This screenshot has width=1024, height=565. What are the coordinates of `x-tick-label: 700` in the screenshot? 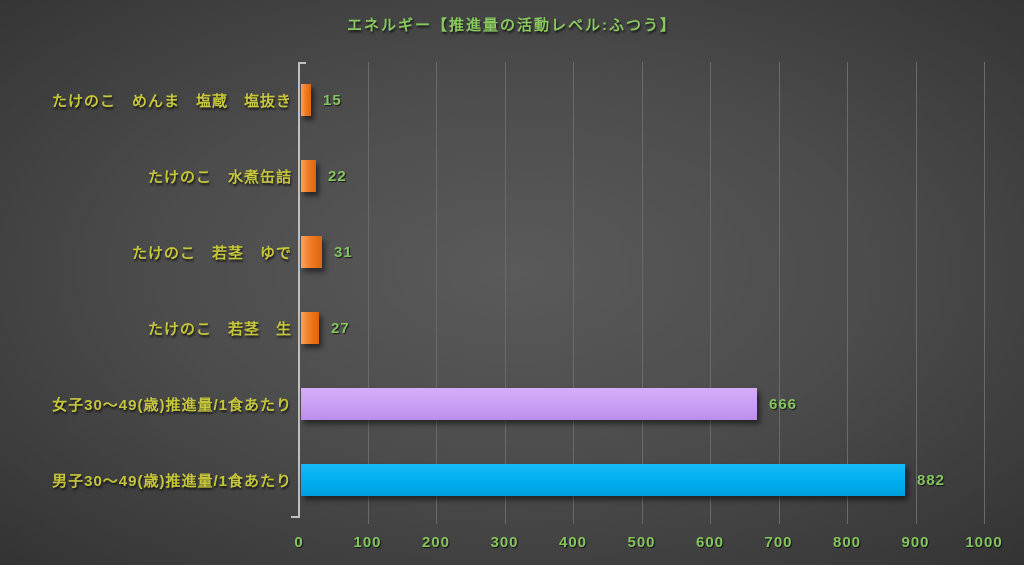 It's located at (778, 542).